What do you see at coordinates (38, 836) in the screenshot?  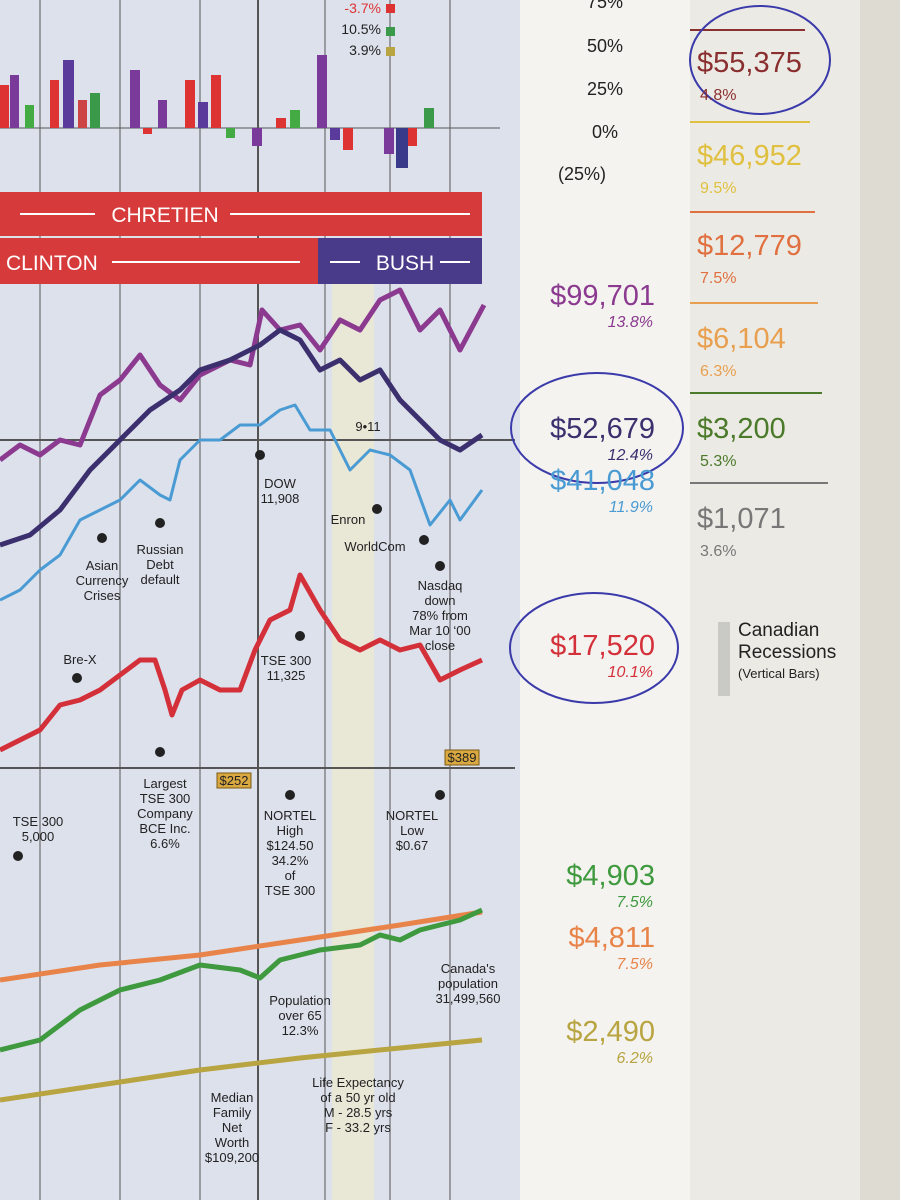 I see `annotation: 5,000` at bounding box center [38, 836].